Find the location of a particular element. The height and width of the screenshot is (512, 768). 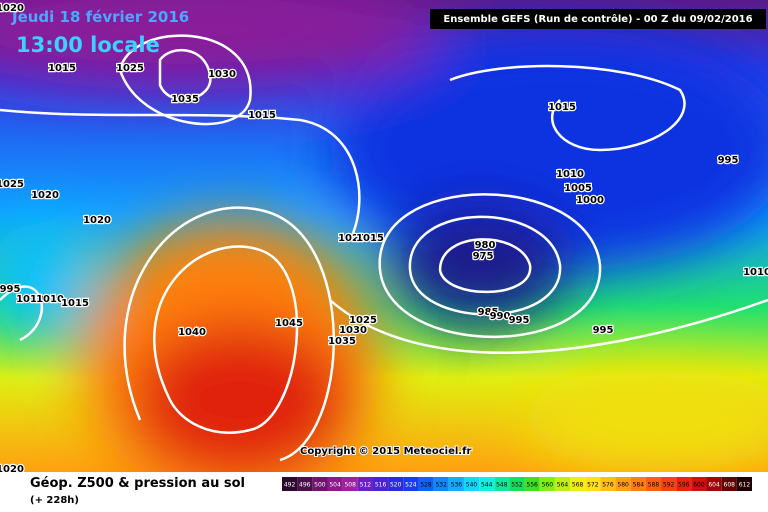

isobar-label: 1005 is located at coordinates (578, 188).